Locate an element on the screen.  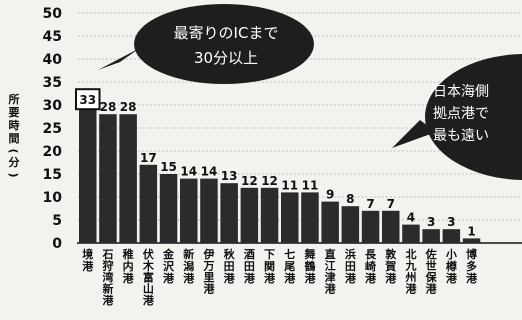
category-label: 境港 is located at coordinates (88, 260).